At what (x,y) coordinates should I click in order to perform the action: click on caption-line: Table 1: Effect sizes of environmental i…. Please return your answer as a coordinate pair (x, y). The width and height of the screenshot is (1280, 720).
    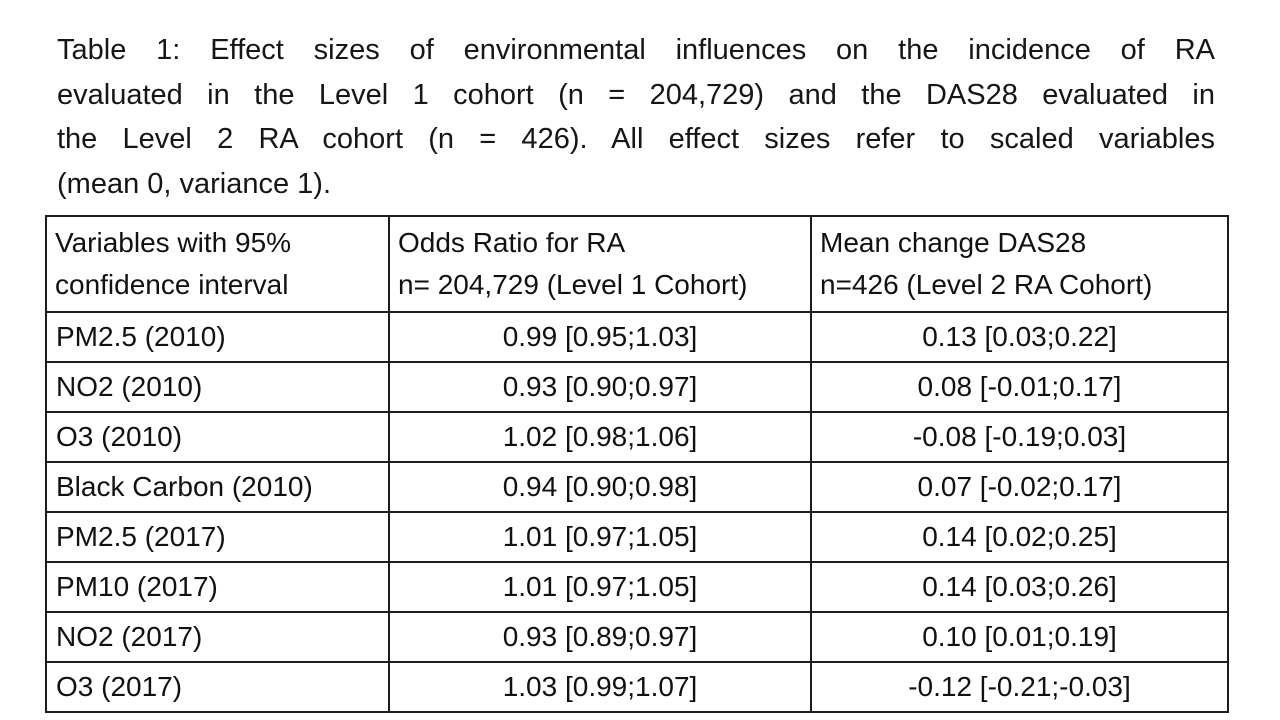
    Looking at the image, I should click on (636, 50).